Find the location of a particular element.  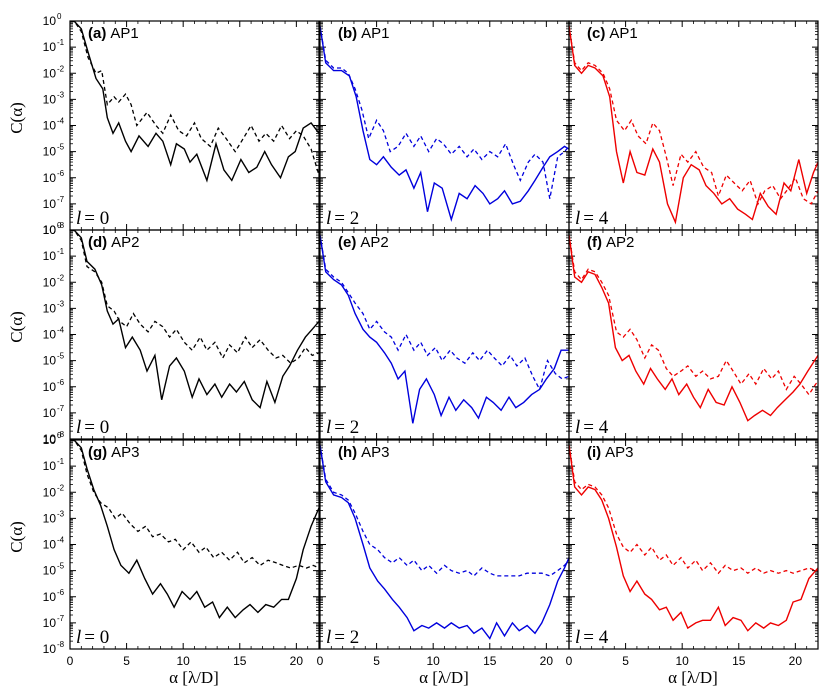

ylabel-row-2: C(α) is located at coordinates (16, 327).